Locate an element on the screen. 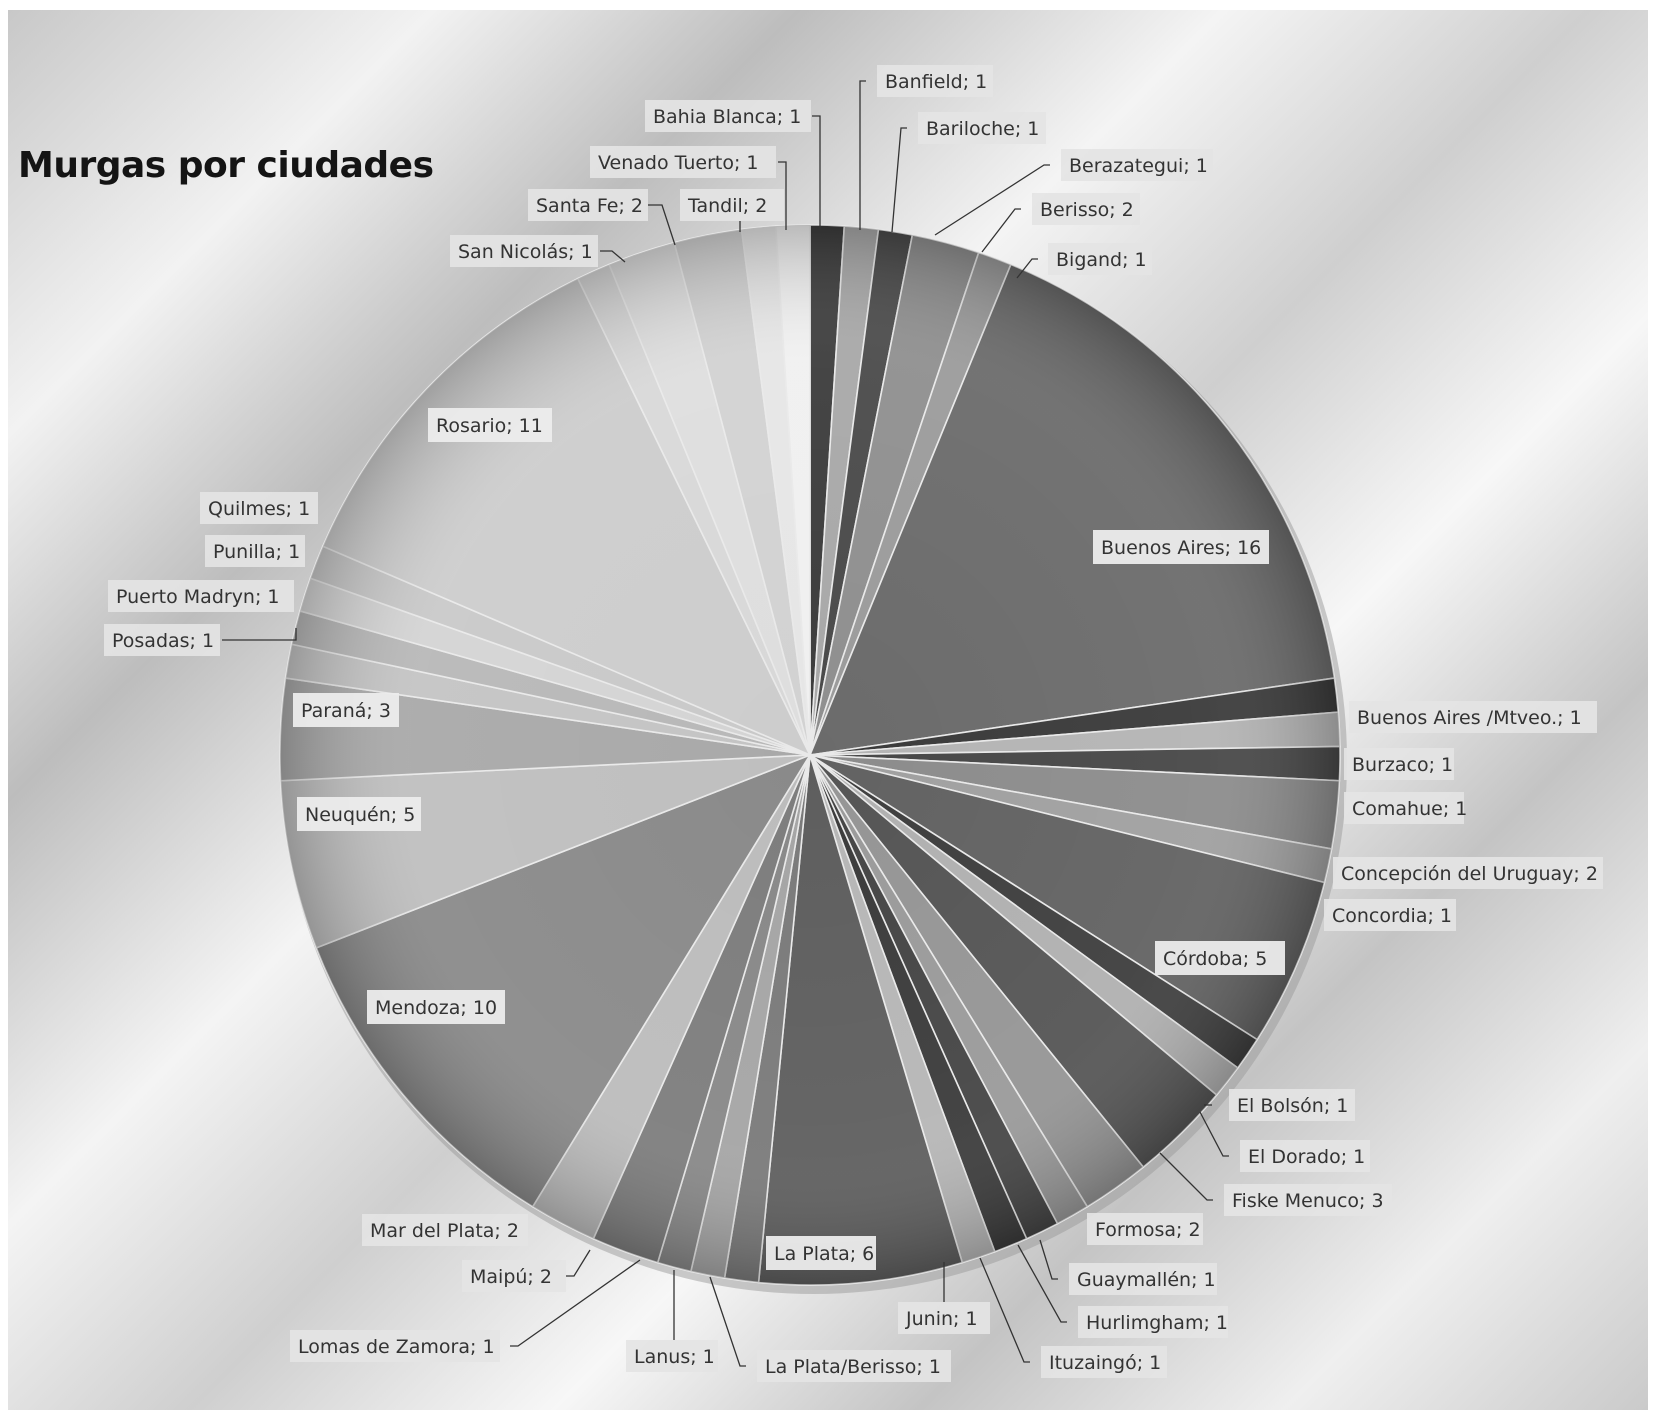 The image size is (1656, 1420). data-label-text: Berazategui; 1 is located at coordinates (1138, 166).